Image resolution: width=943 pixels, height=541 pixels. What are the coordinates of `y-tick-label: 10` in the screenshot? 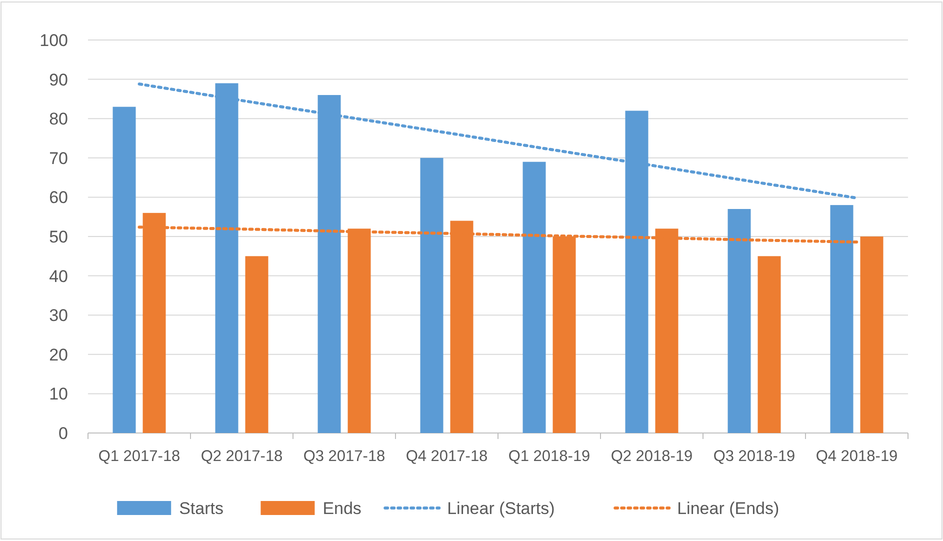 It's located at (58, 394).